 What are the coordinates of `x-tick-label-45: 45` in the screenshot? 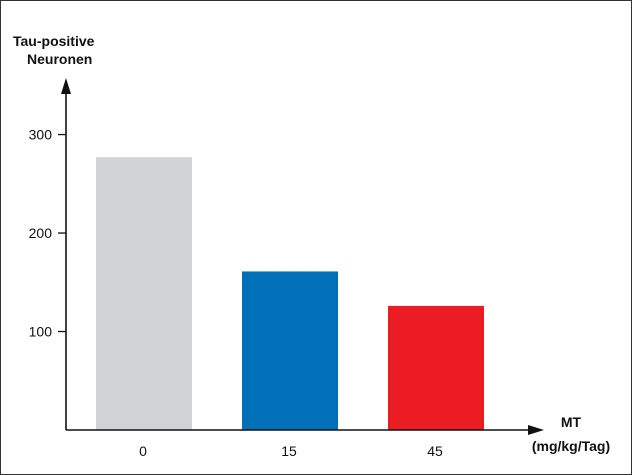 It's located at (435, 451).